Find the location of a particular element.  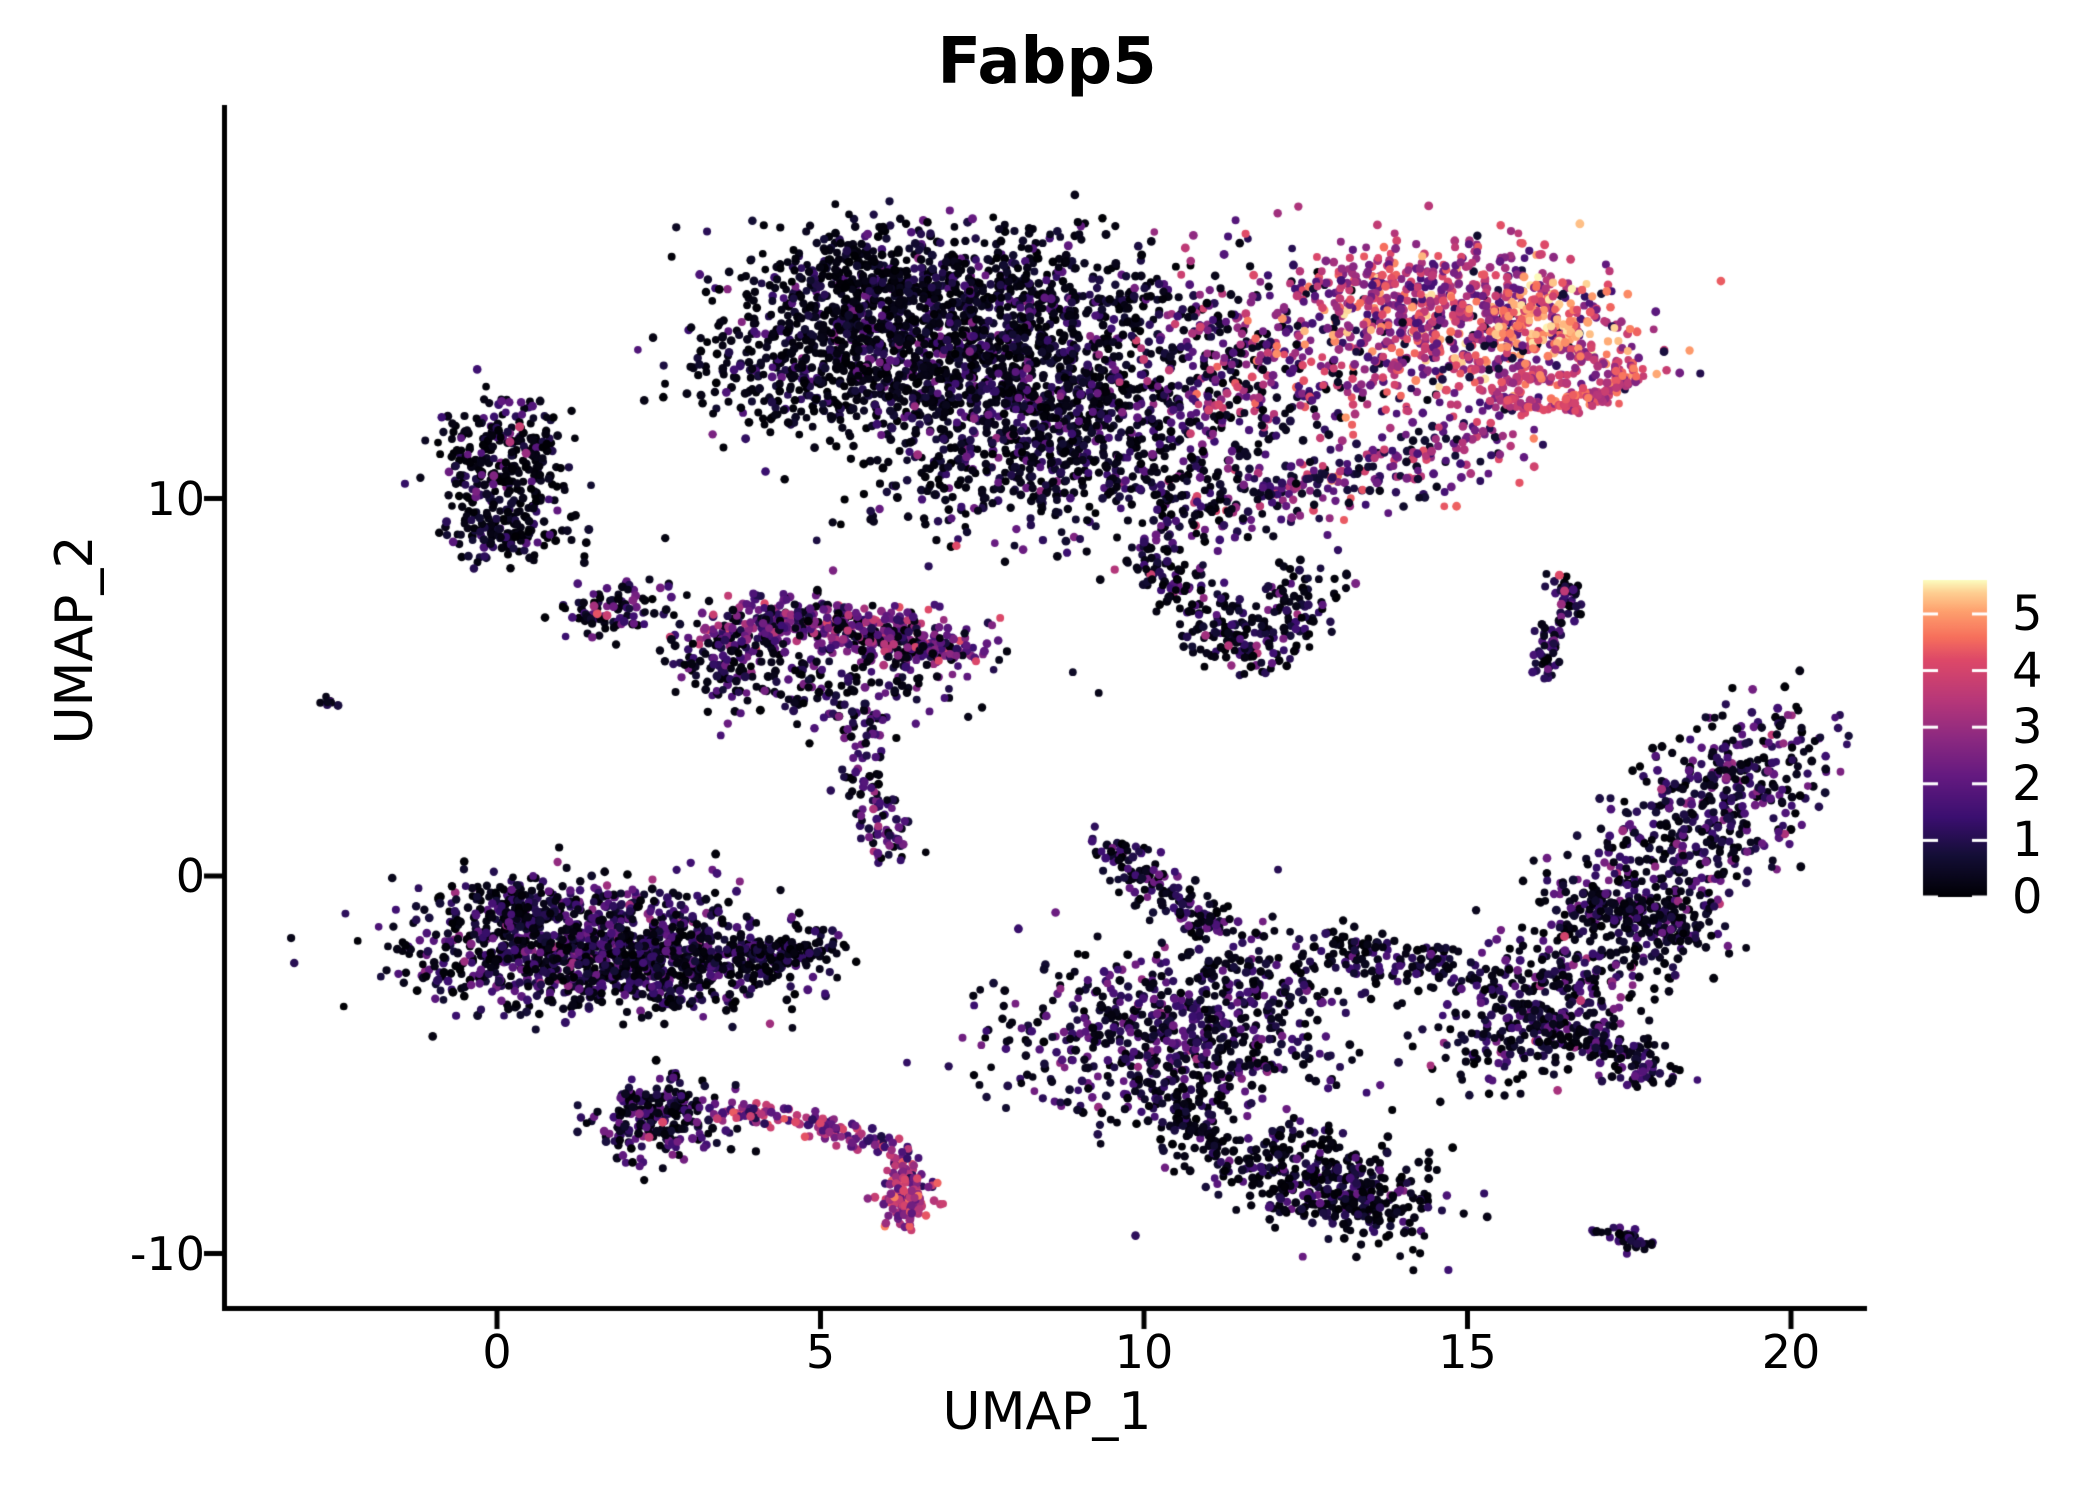

colorbar-tick-label: 3 is located at coordinates (2027, 727).